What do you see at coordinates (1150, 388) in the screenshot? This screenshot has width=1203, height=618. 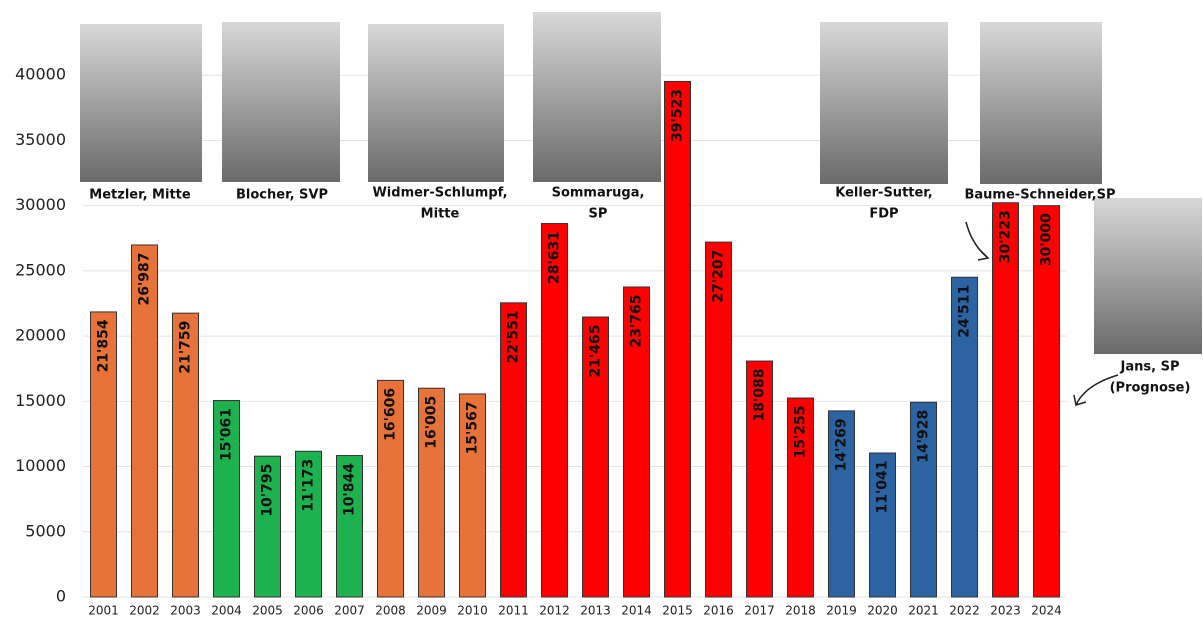 I see `annotation: (Prognose)` at bounding box center [1150, 388].